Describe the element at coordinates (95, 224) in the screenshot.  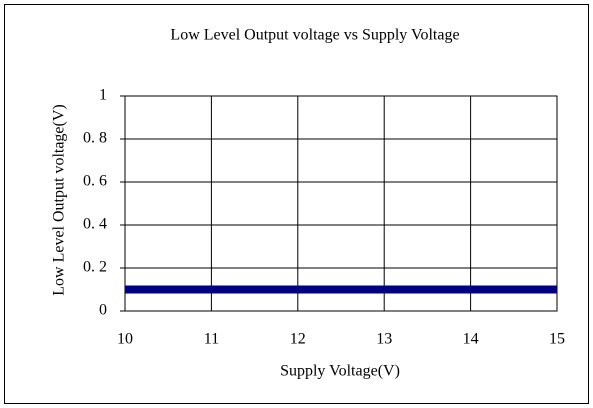
I see `y-tick-label: 0. 4` at that location.